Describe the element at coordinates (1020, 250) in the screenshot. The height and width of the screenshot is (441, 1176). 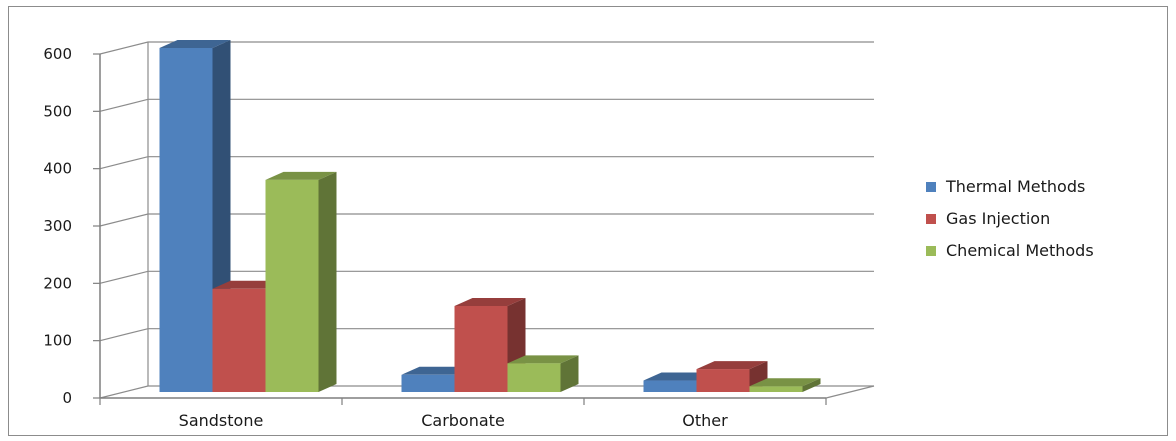
I see `legend-label: Chemical Methods` at that location.